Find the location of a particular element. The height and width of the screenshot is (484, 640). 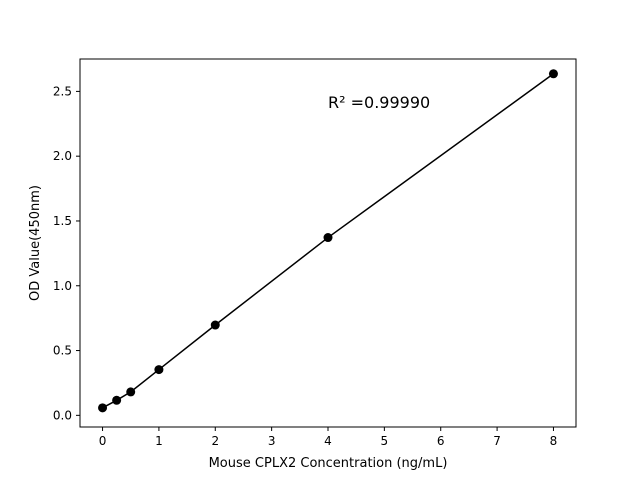

x-tick-label: 1 is located at coordinates (159, 441).